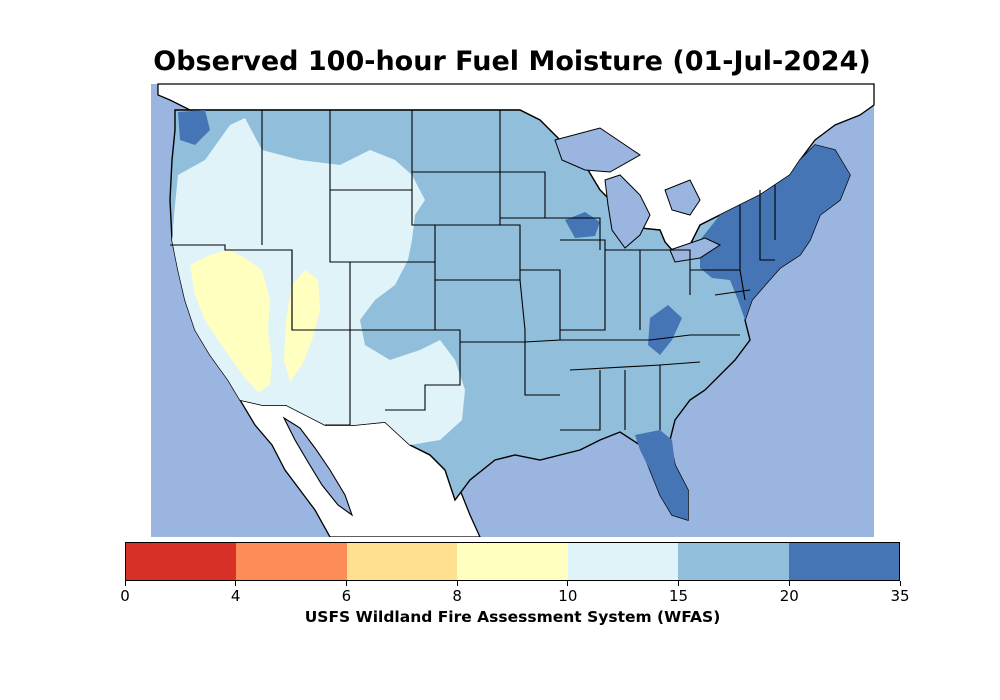 This screenshot has width=1000, height=700. Describe the element at coordinates (900, 593) in the screenshot. I see `colorbar-tick: 35` at that location.